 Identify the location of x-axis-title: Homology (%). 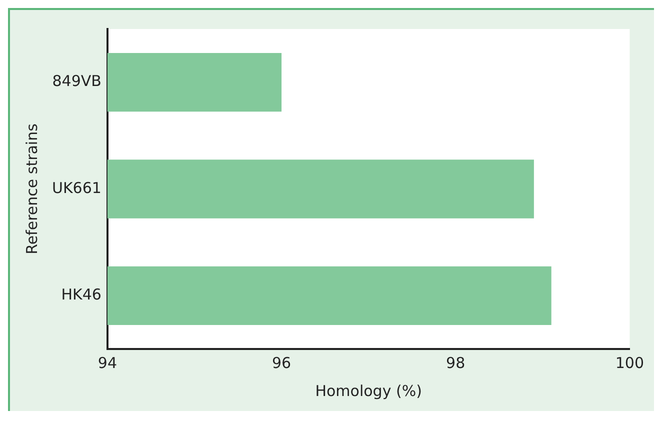
(368, 391).